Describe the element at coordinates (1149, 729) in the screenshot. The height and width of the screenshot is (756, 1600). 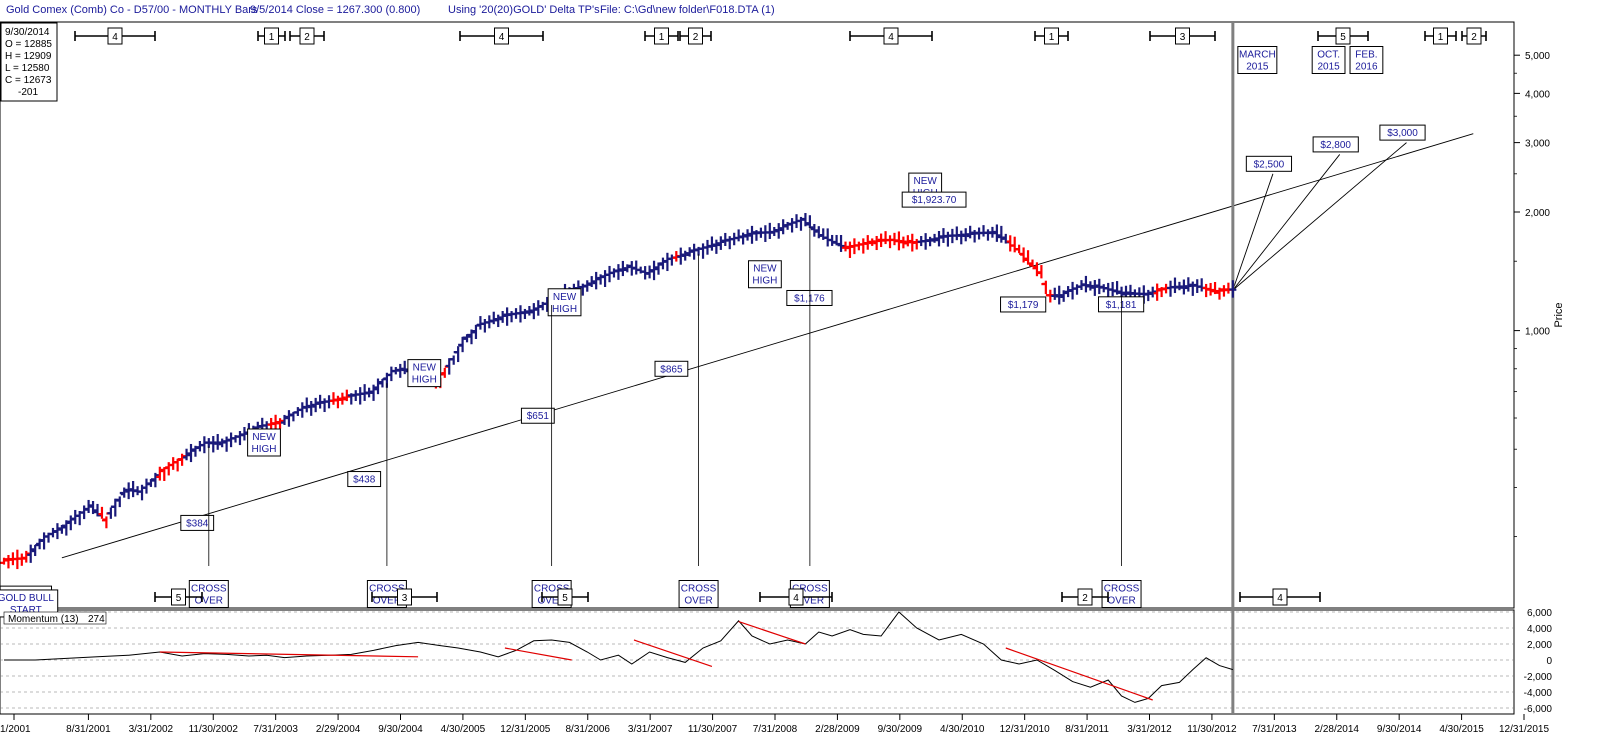
I see `x-tick-label: 3/31/2012` at that location.